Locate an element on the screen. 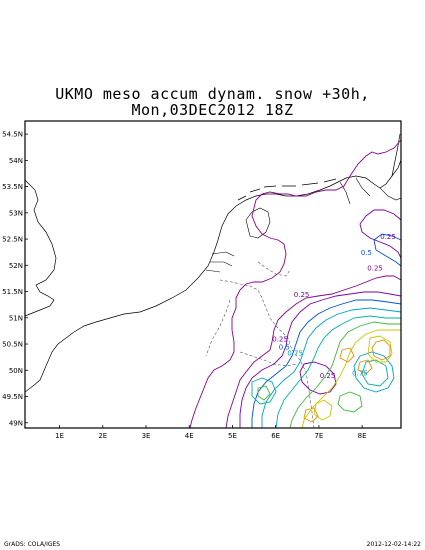  contour-line-0-b is located at coordinates (313, 351).